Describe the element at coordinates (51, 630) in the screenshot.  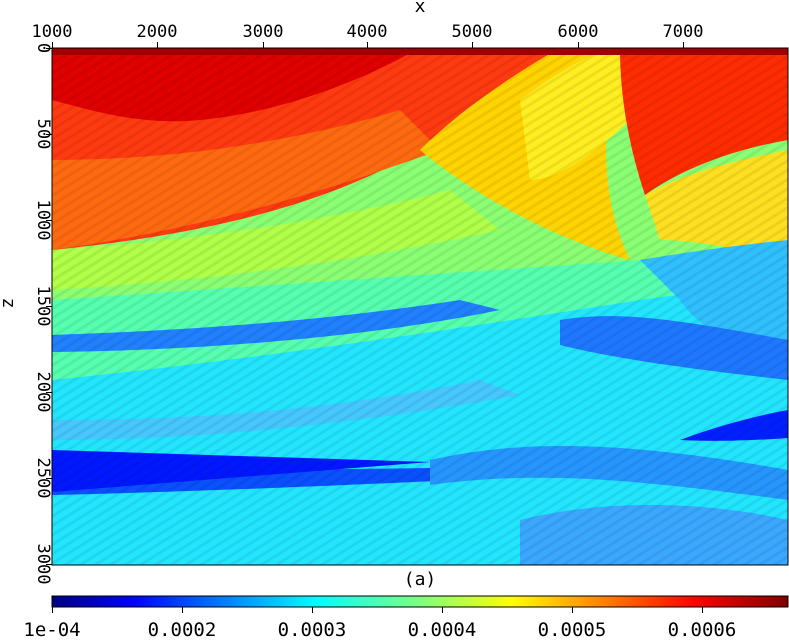
I see `colorbar-tick-label: 1e-04` at that location.